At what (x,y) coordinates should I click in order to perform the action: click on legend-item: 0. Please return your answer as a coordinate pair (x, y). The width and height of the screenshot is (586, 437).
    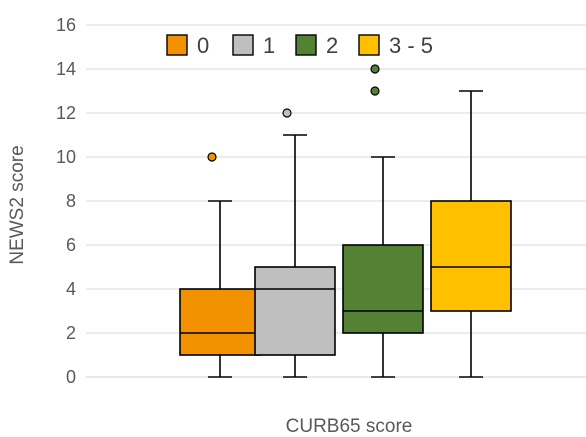
    Looking at the image, I should click on (187, 45).